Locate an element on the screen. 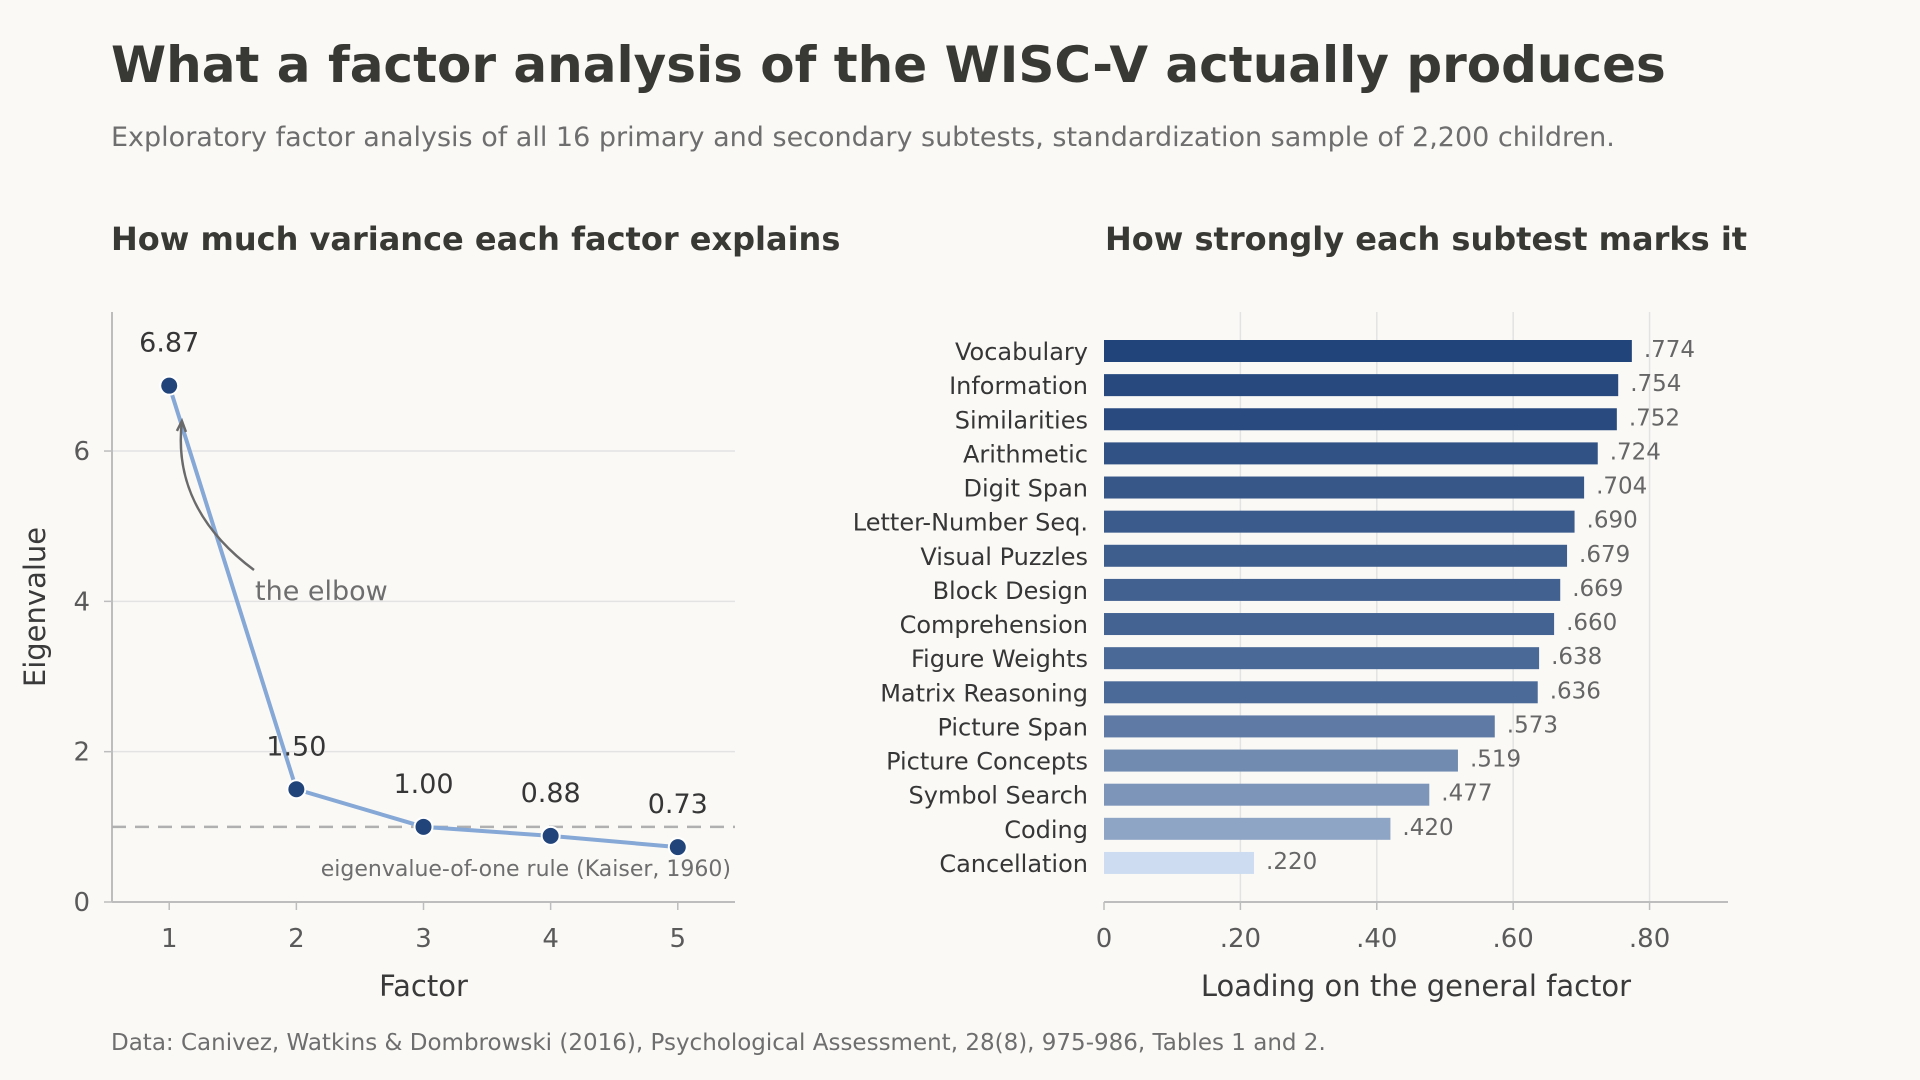 This screenshot has height=1080, width=1920. subtest-label: Digit Span is located at coordinates (1026, 489).